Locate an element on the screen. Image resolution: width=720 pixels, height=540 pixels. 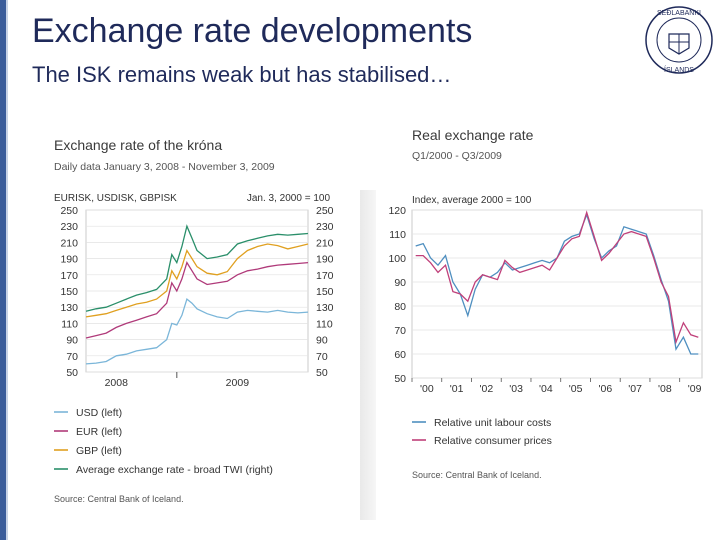
y-tick-label-right: 170 is located at coordinates (325, 276).